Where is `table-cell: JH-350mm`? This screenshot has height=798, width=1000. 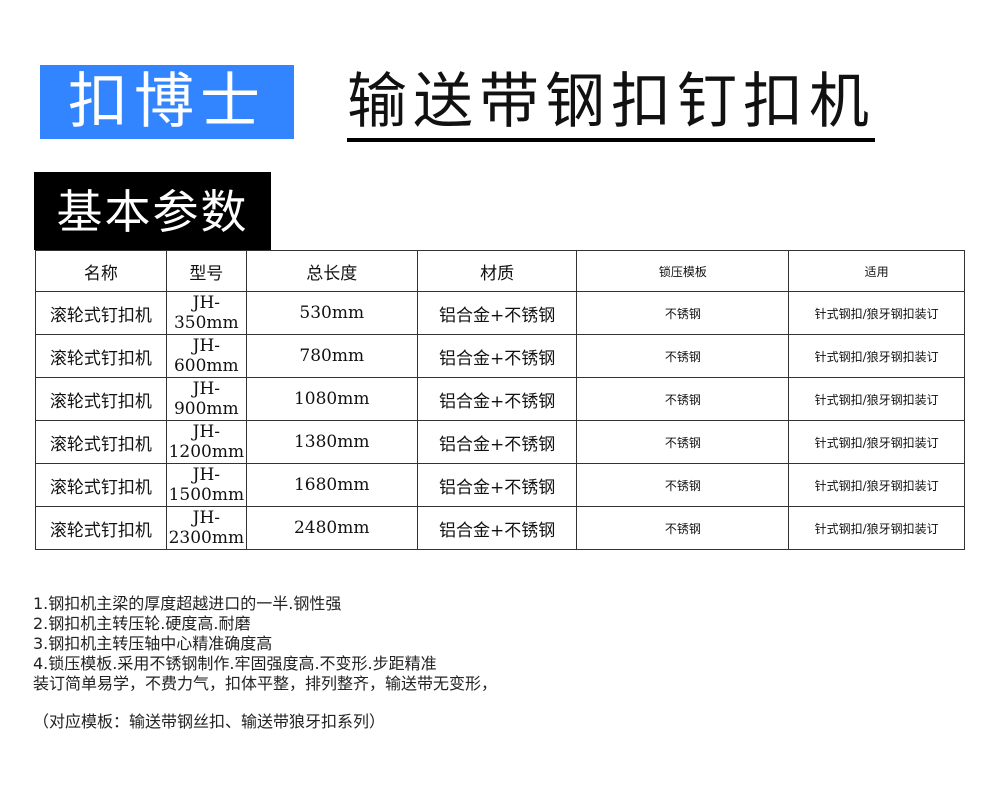 table-cell: JH-350mm is located at coordinates (206, 313).